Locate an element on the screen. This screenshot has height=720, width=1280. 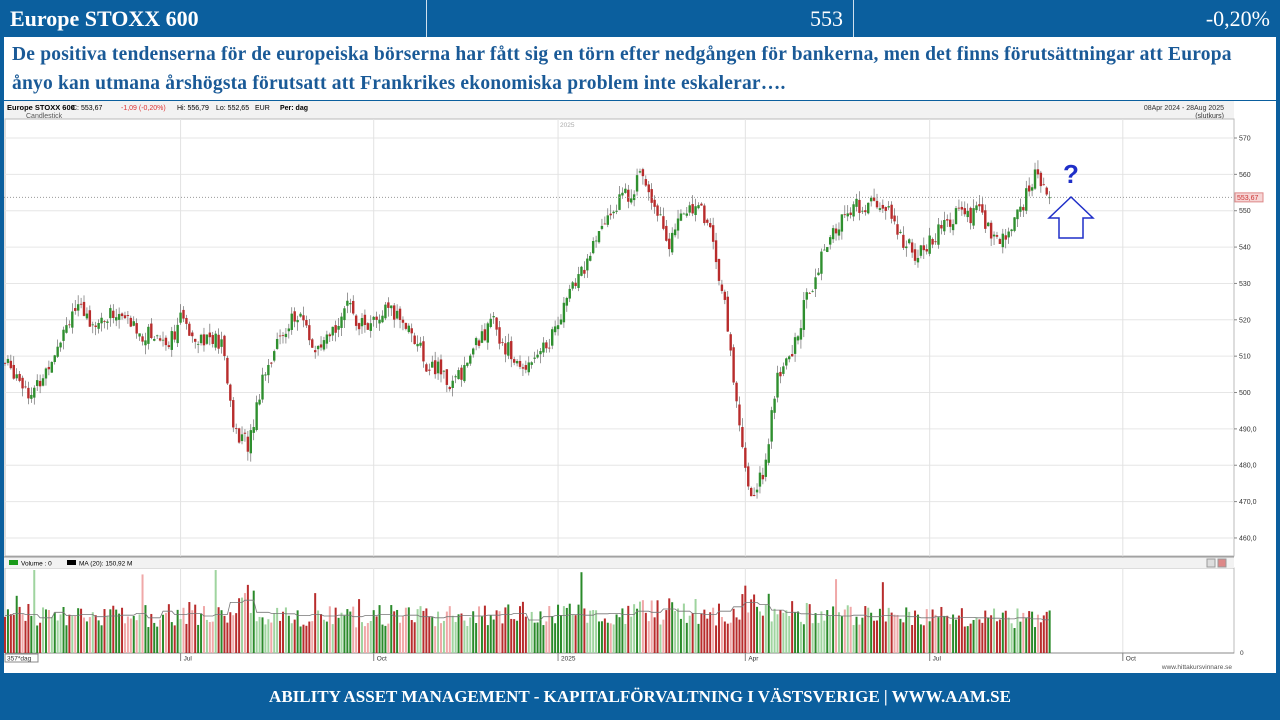
chart-style-selector: Candlestick is located at coordinates (44, 116).